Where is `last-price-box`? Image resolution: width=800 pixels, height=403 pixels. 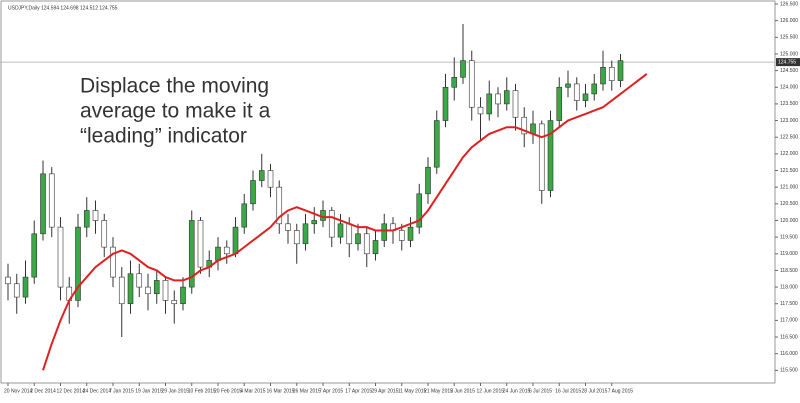 last-price-box is located at coordinates (788, 62).